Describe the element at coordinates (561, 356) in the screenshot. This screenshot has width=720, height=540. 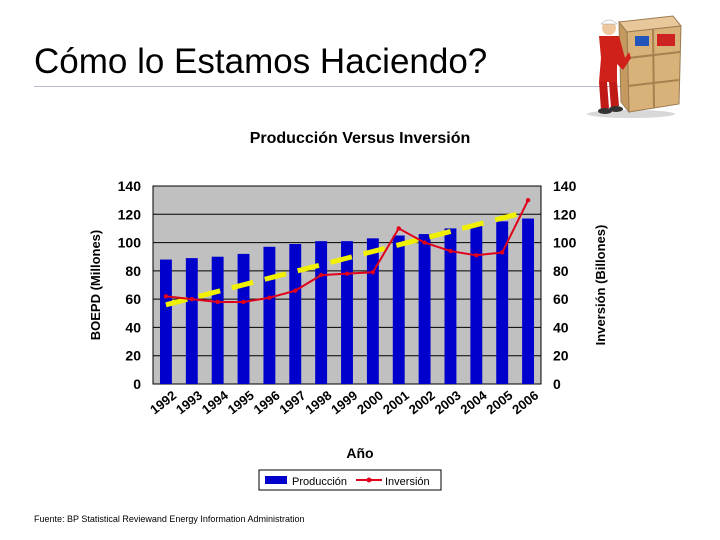
I see `y-tick-label-right: 20` at that location.